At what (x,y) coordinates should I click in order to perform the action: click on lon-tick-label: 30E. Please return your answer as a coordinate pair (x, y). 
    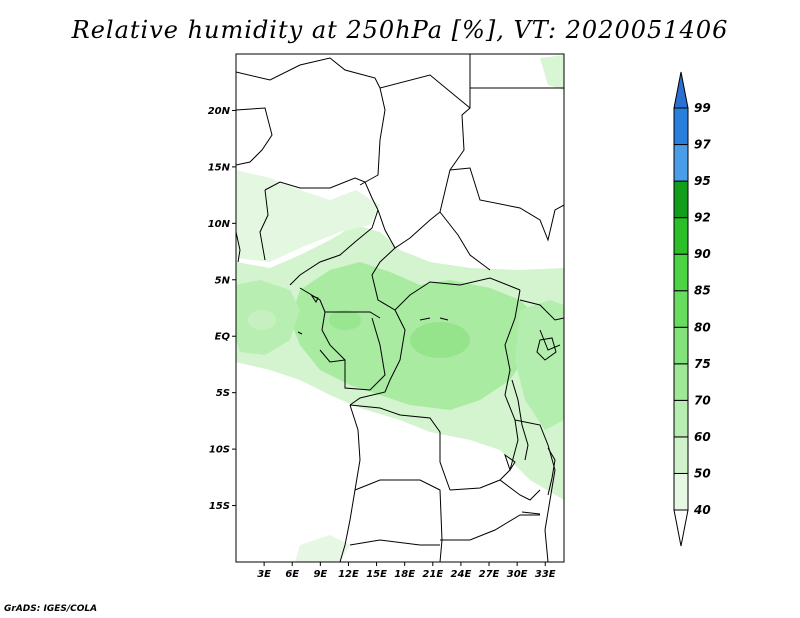
    Looking at the image, I should click on (517, 574).